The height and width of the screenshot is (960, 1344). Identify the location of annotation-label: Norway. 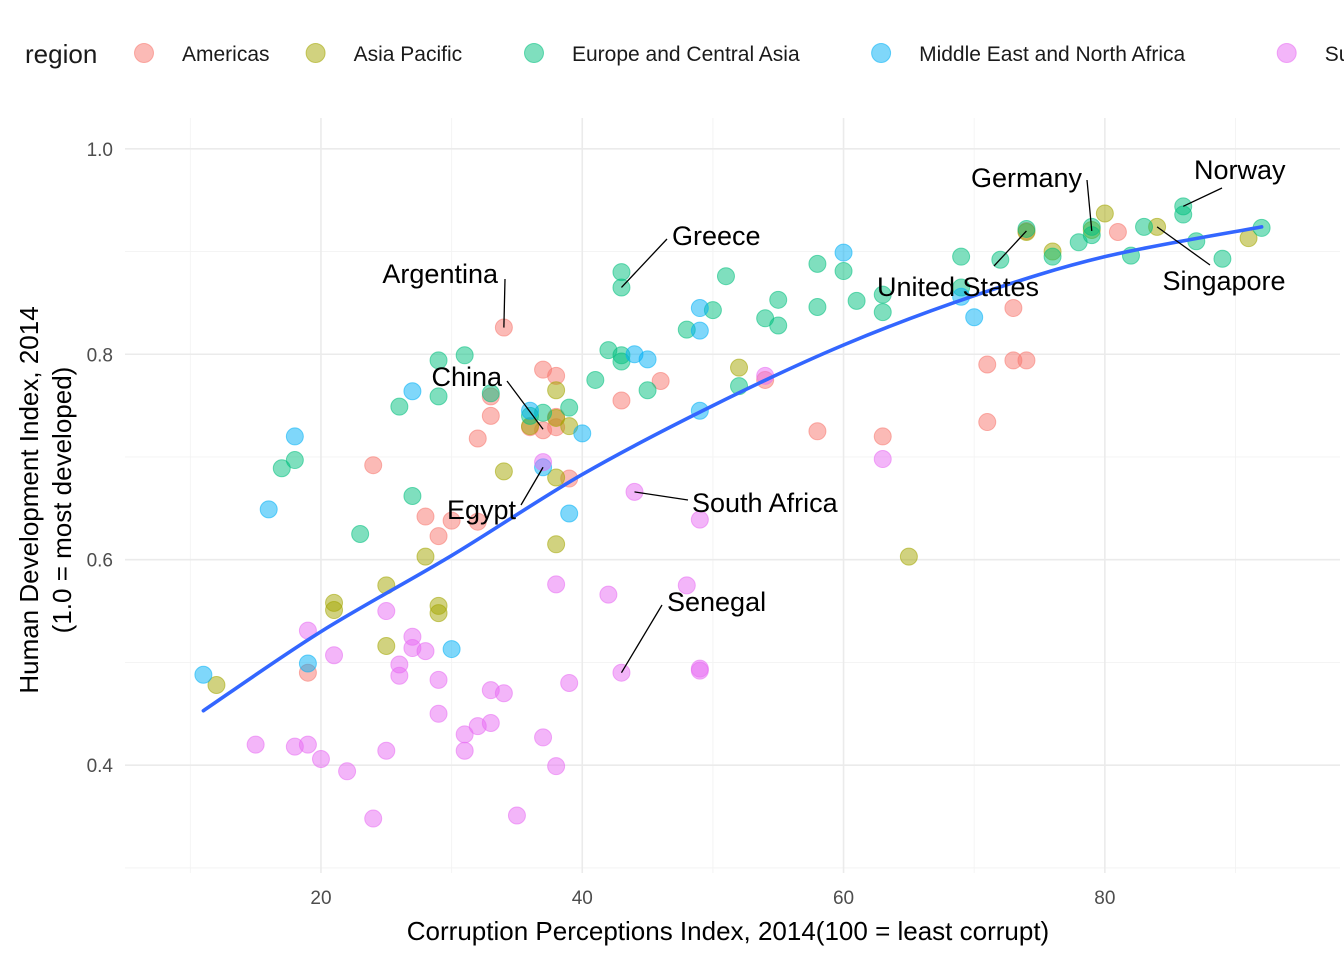
(1240, 170).